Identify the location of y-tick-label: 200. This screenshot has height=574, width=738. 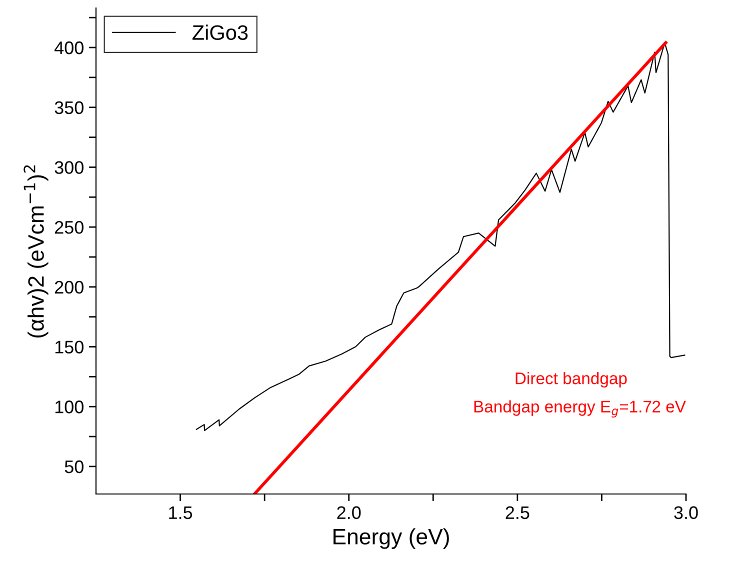
(69, 287).